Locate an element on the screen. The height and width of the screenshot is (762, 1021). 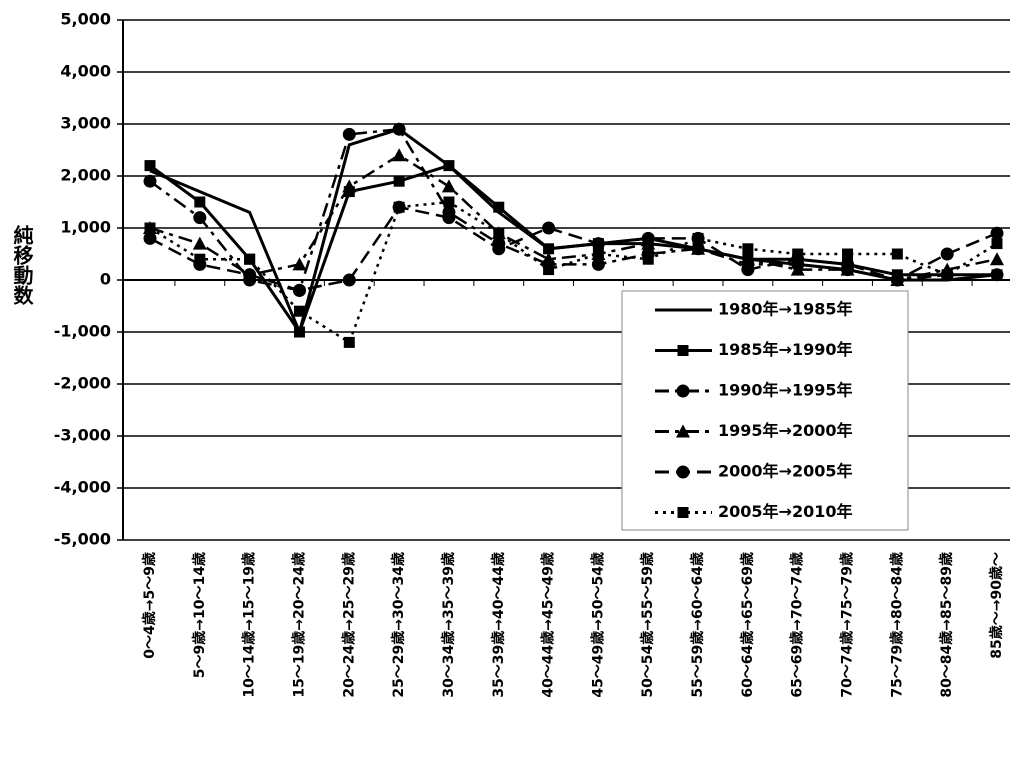
x-tick-label: 15～19歳→20～24歳 is located at coordinates (298, 625).